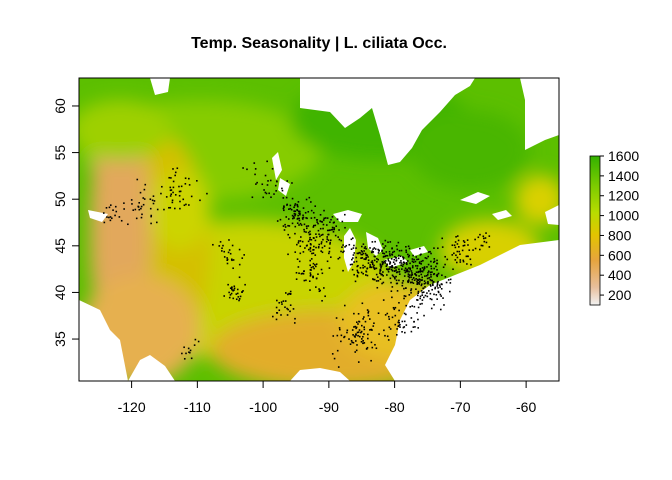 Image resolution: width=672 pixels, height=480 pixels. I want to click on y-tick-label: 60, so click(60, 106).